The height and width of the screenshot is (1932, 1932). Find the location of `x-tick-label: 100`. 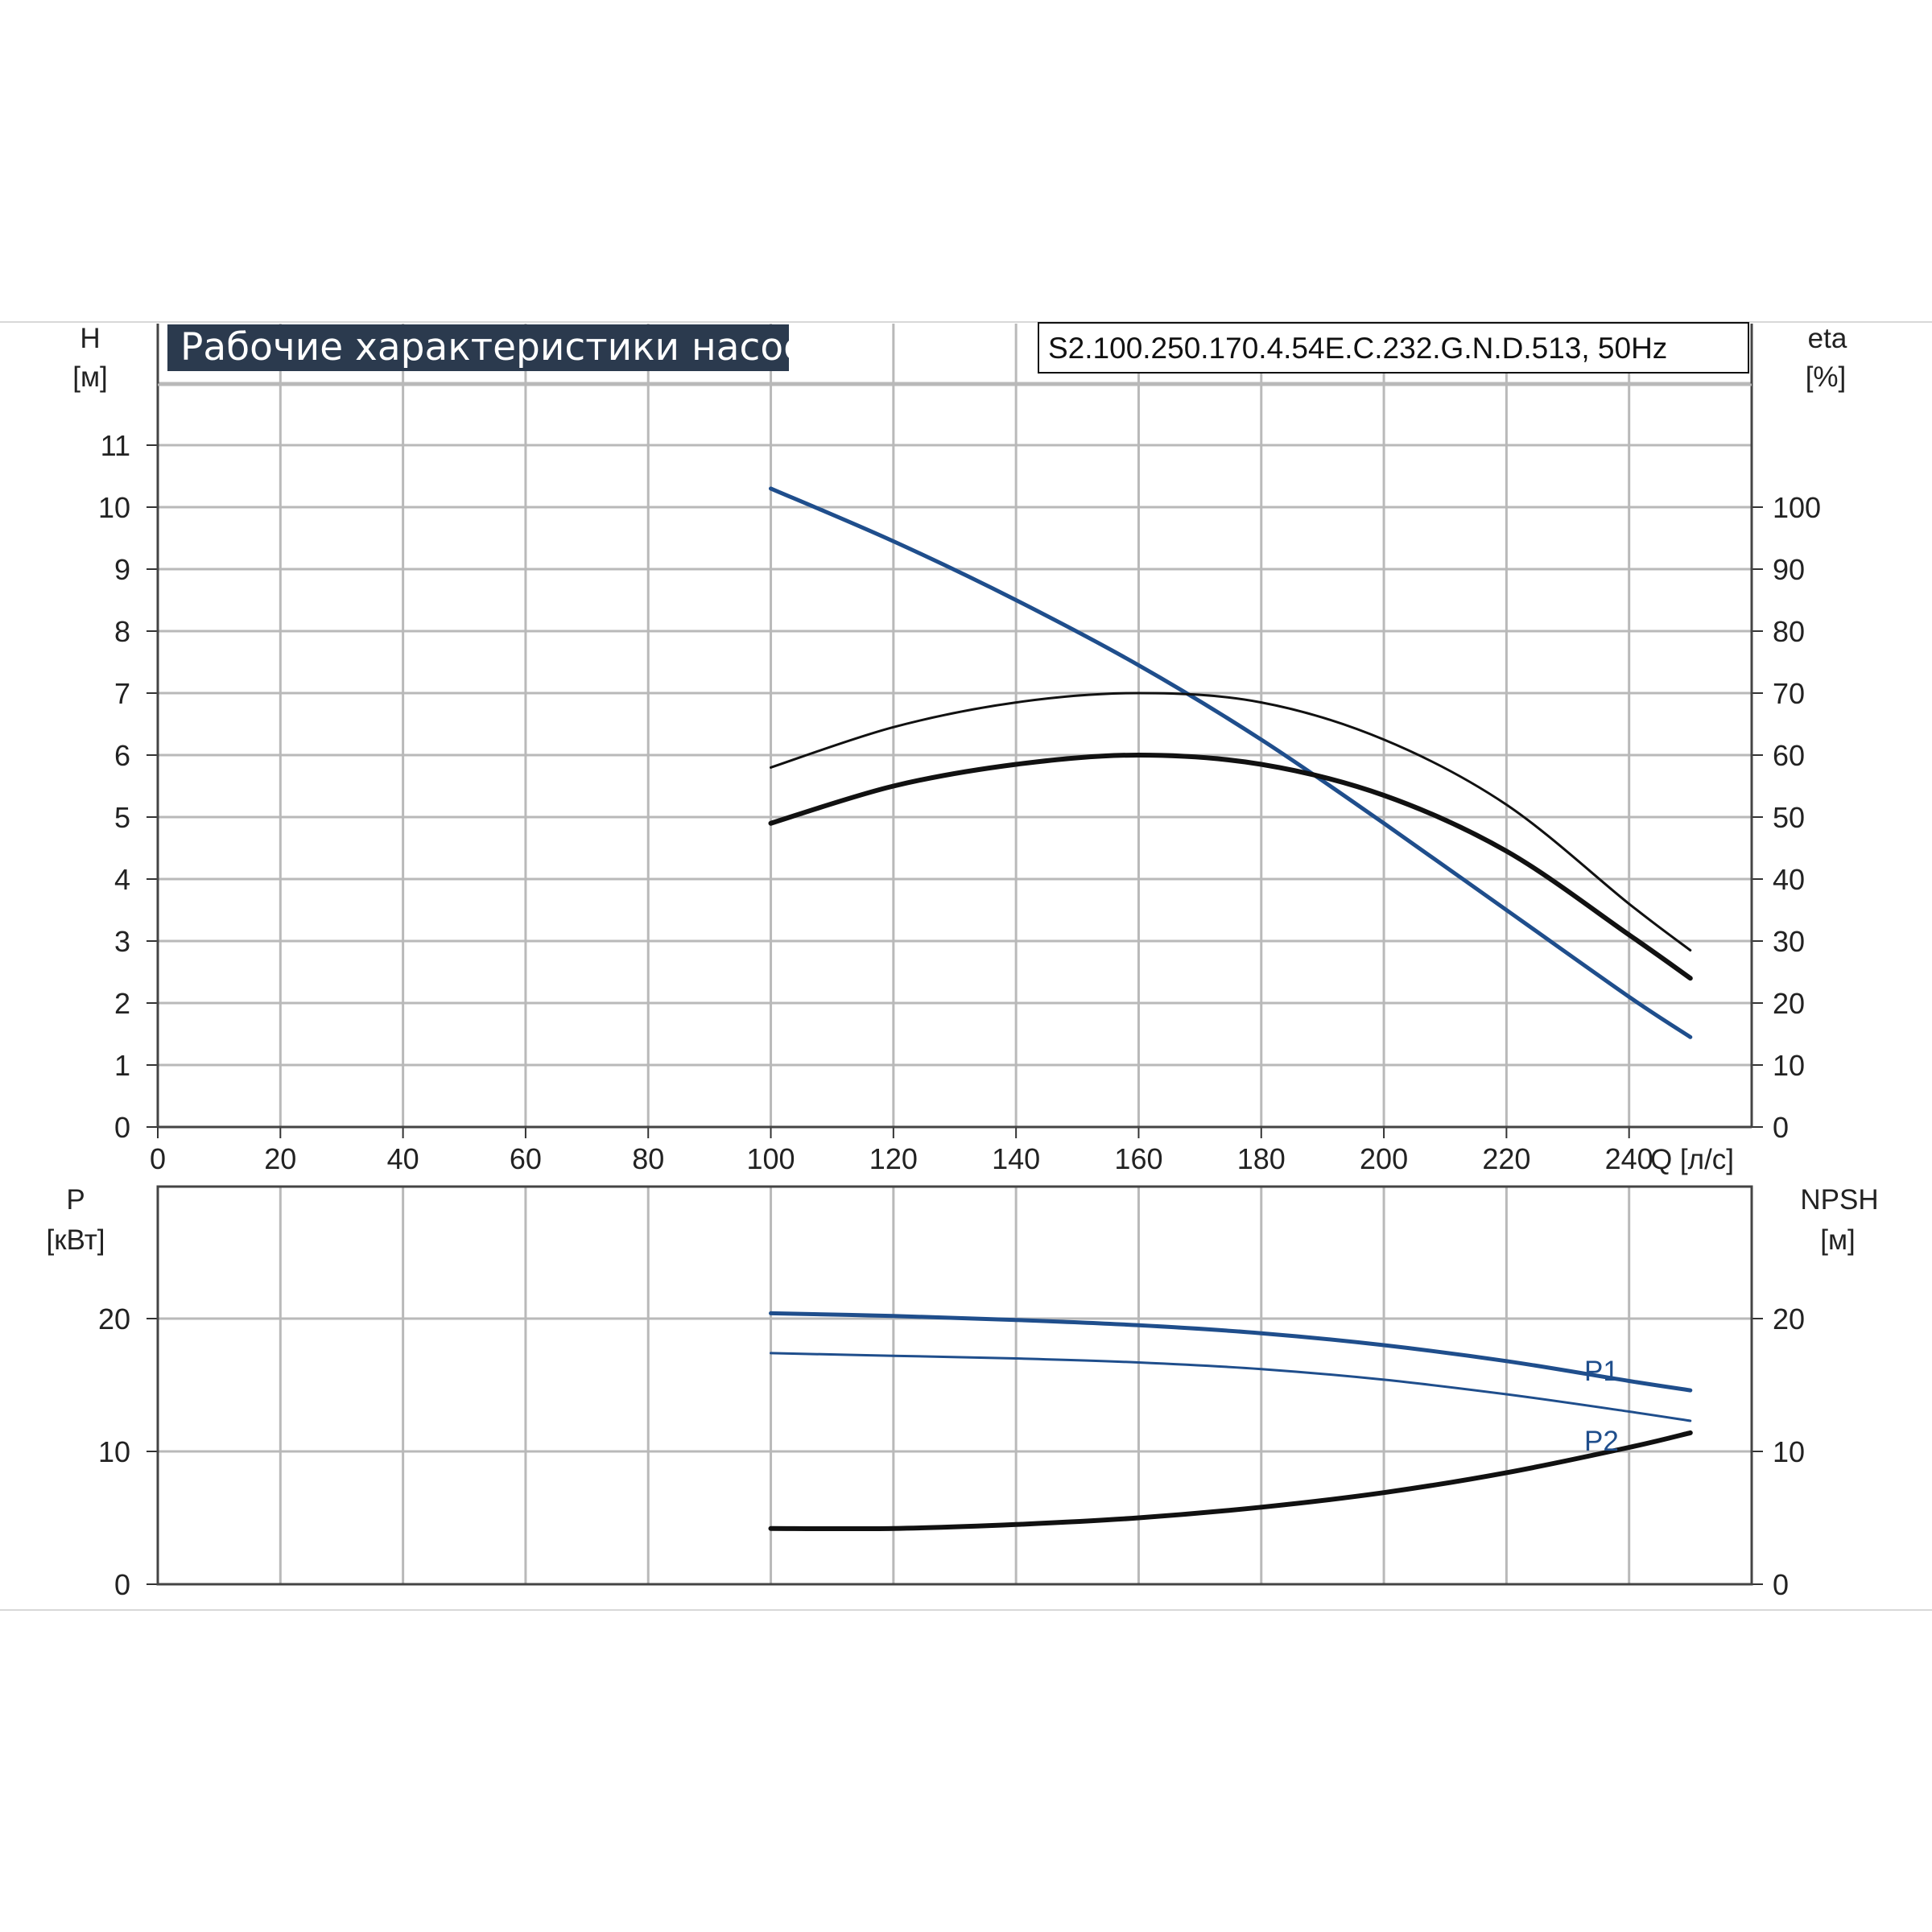

x-tick-label: 100 is located at coordinates (770, 1158).